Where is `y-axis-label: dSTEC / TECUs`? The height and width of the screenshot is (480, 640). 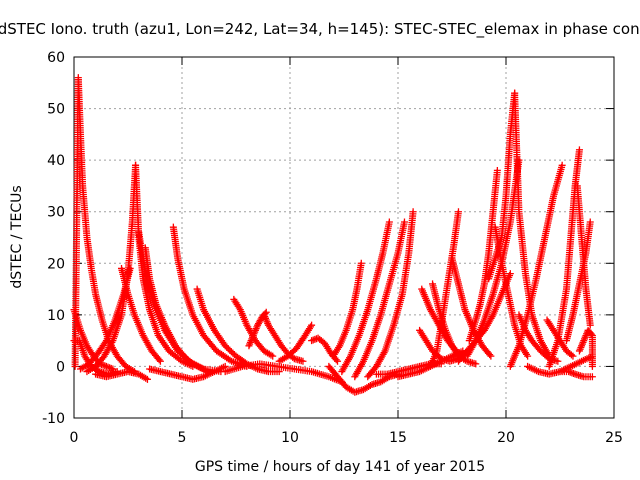
y-axis-label: dSTEC / TECUs is located at coordinates (17, 236).